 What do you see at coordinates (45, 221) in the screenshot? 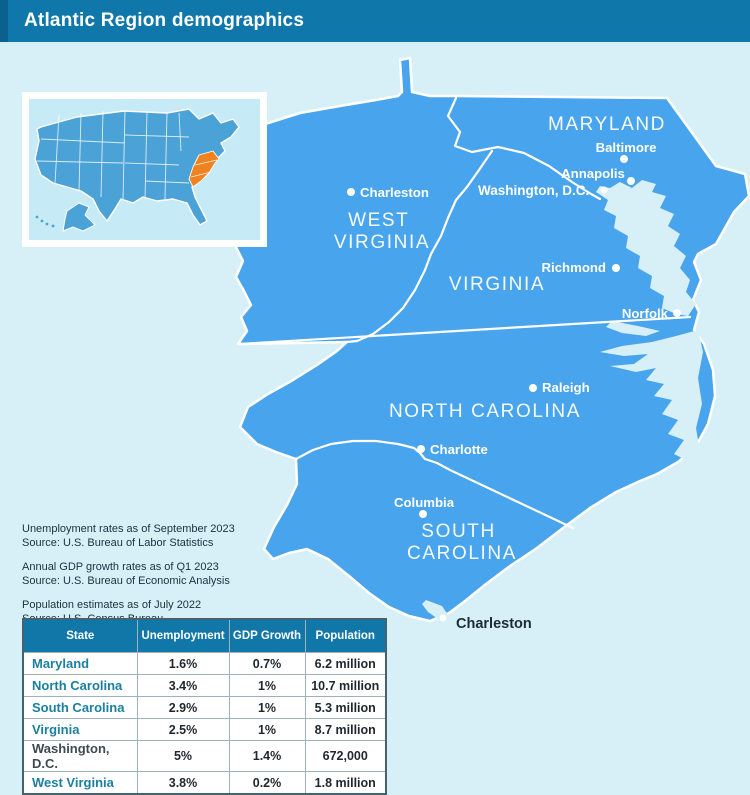
I see `us-hawaii-dots` at bounding box center [45, 221].